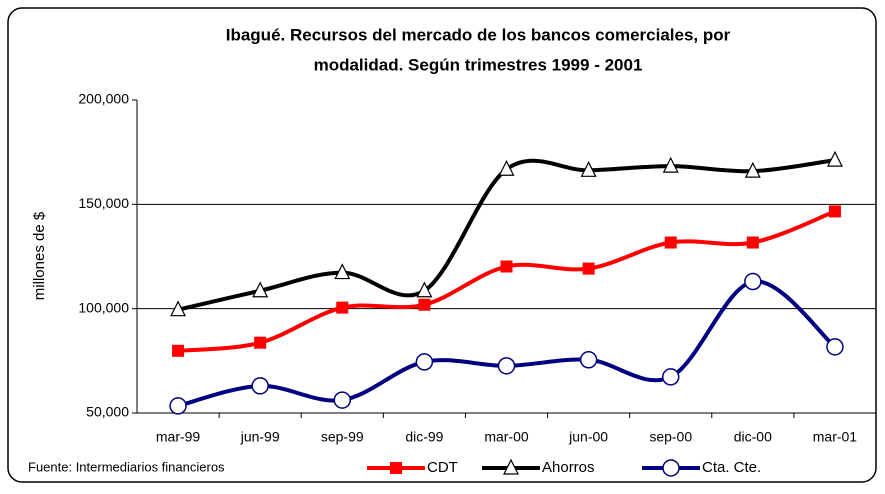 This screenshot has width=885, height=494. I want to click on legend-label: Ahorros, so click(568, 467).